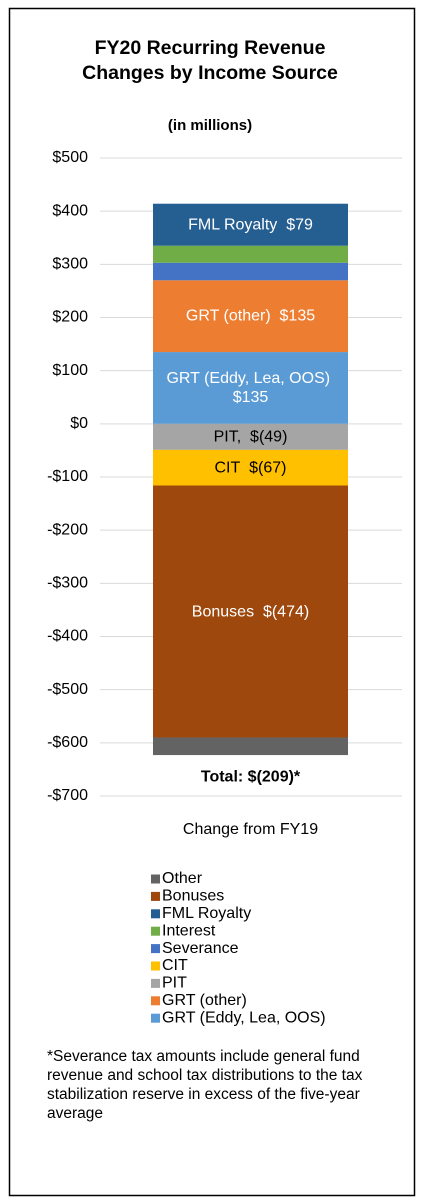 This screenshot has height=1203, width=421. What do you see at coordinates (182, 878) in the screenshot?
I see `legend-label: Other` at bounding box center [182, 878].